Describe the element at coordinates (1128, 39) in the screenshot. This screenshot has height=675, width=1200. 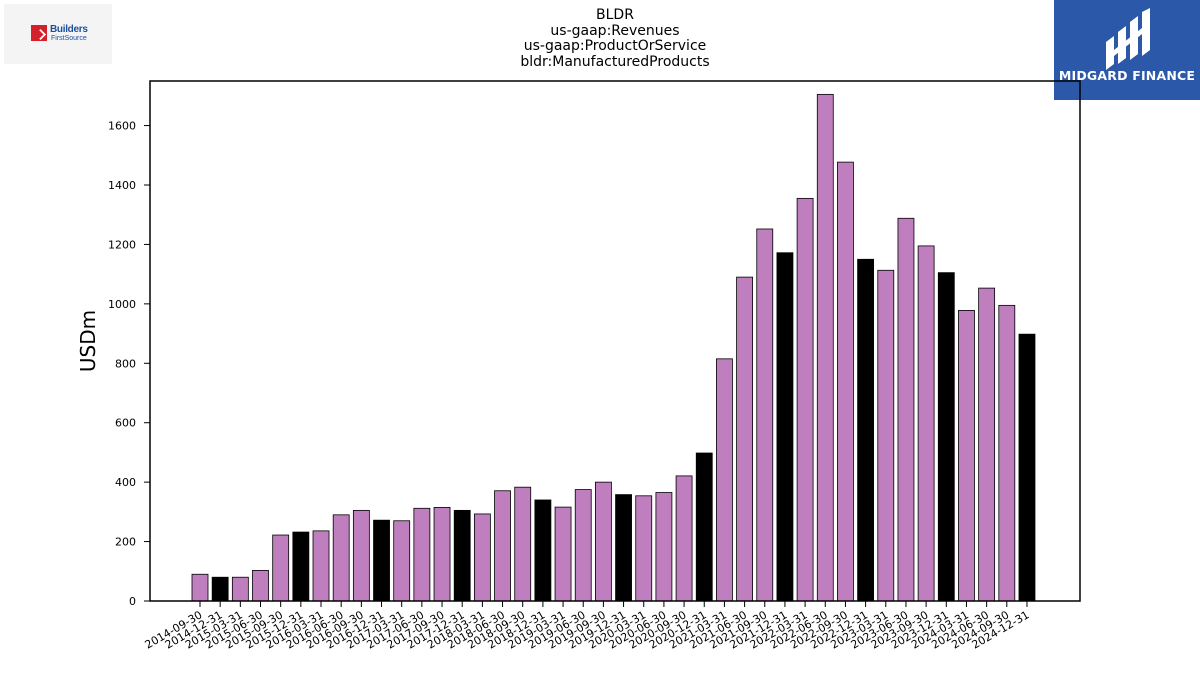
I see `midgard-logo-icon` at that location.